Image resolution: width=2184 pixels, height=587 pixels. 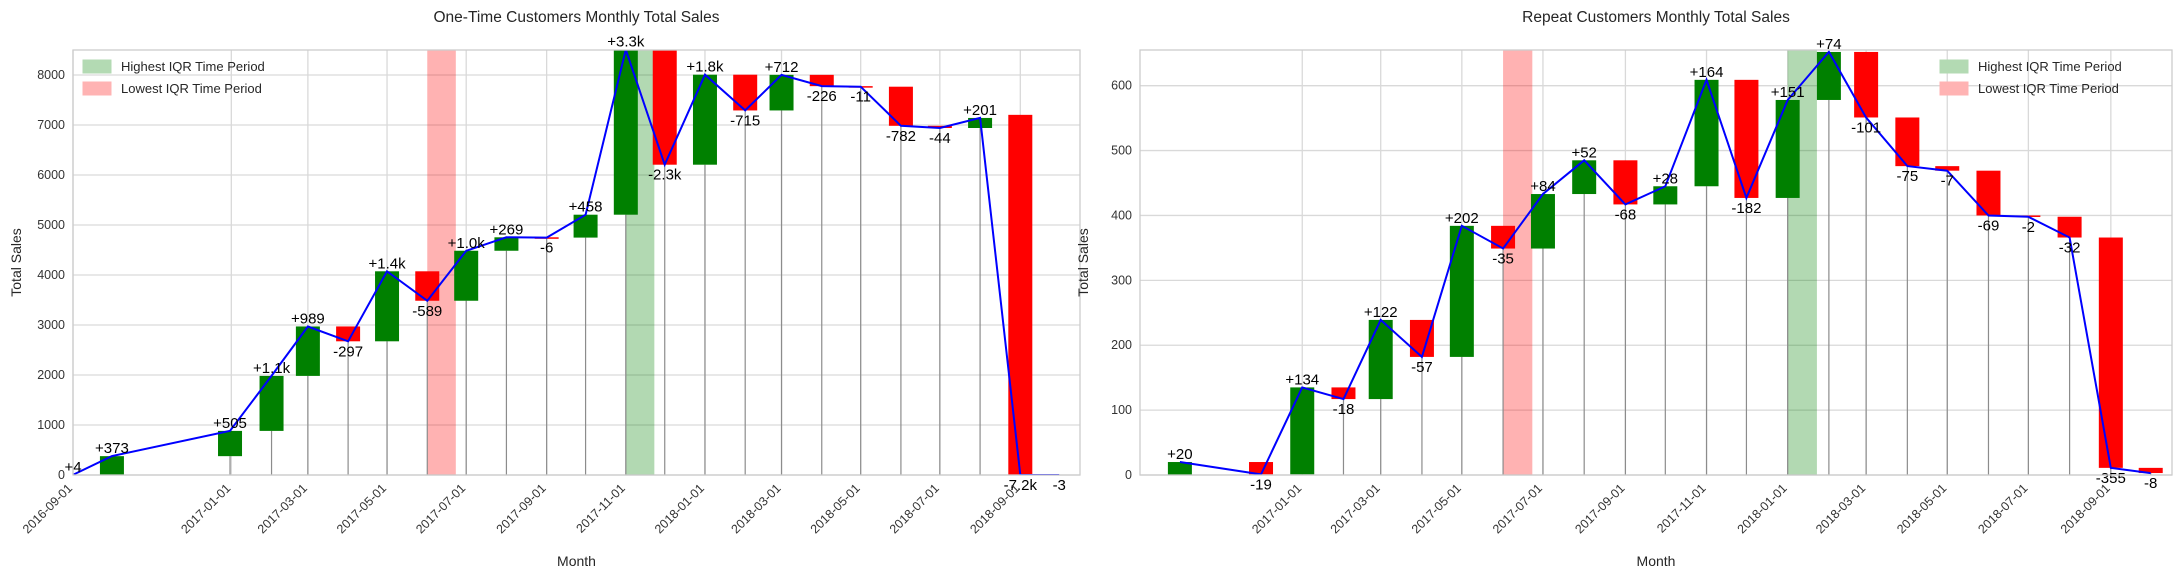 I want to click on data-label: +1.8k, so click(x=705, y=67).